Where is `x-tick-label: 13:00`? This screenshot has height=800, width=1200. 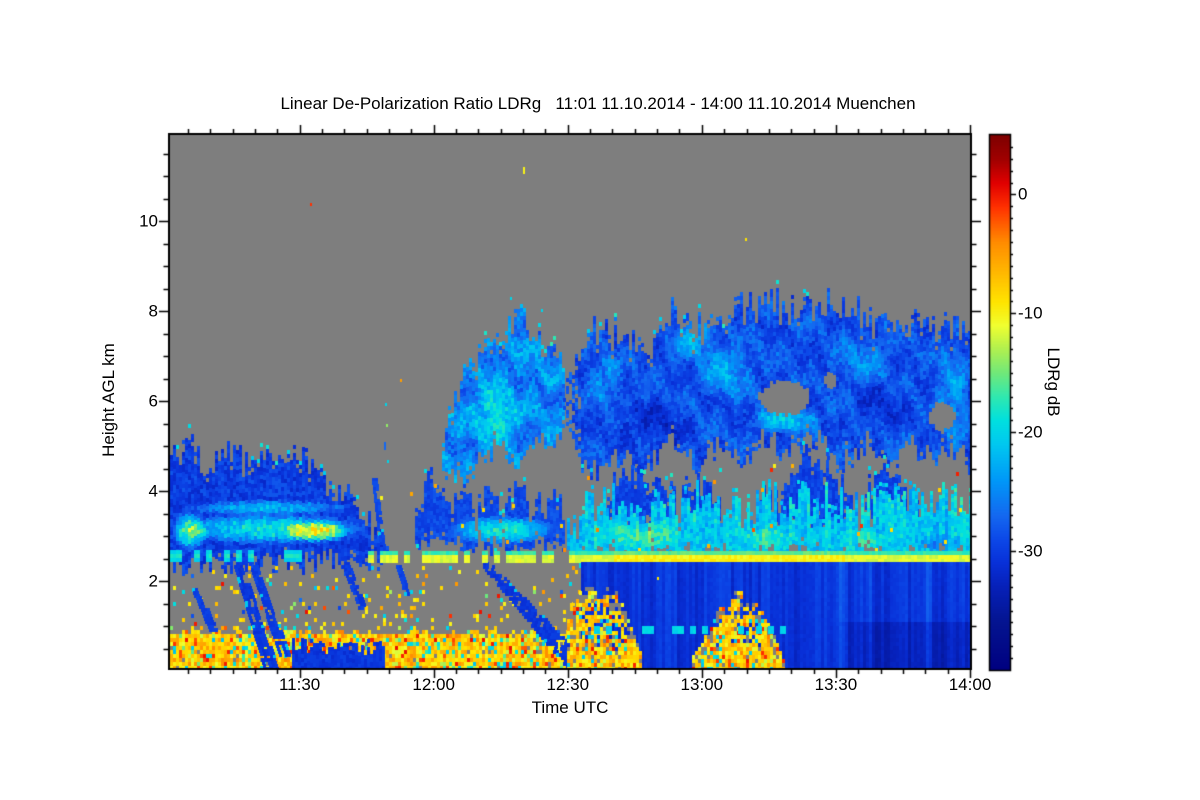
x-tick-label: 13:00 is located at coordinates (702, 684).